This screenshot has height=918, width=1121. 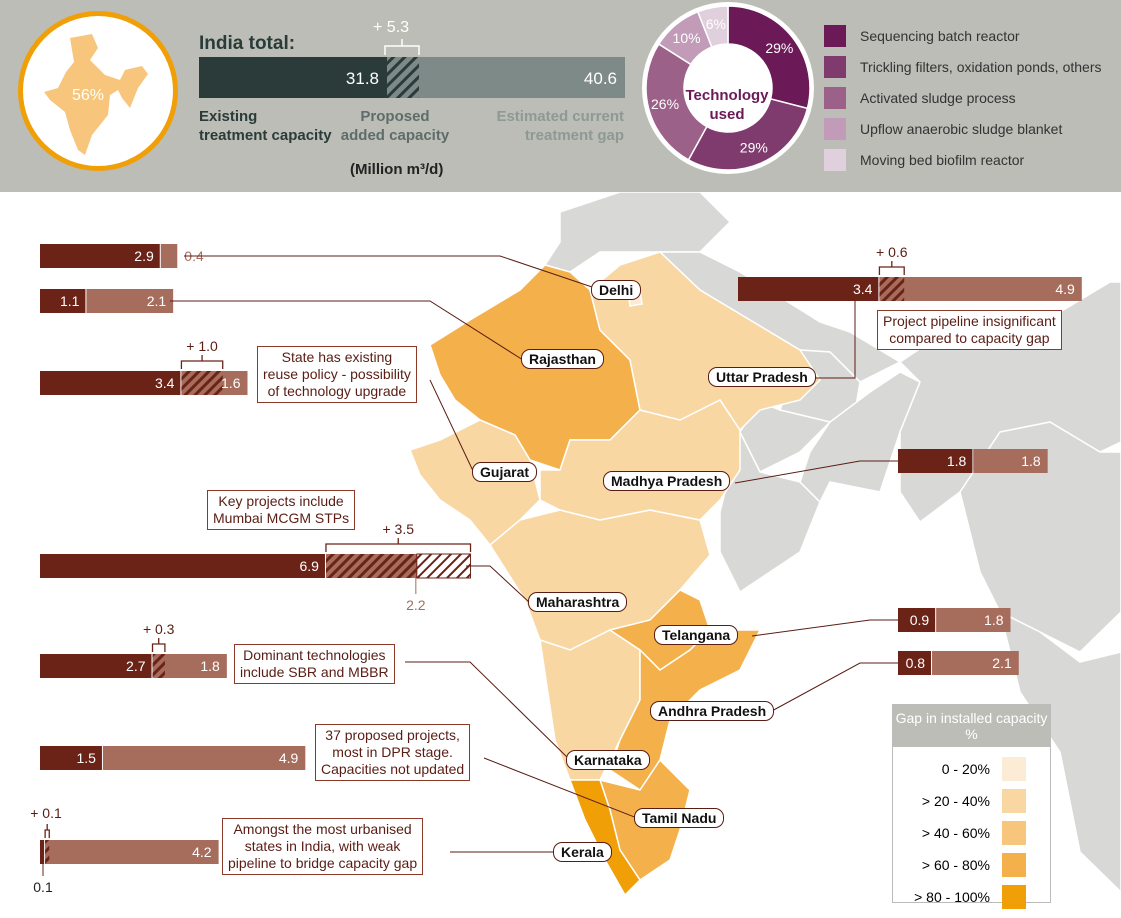 I want to click on label-tamil-nadu: Tamil Nadu, so click(x=679, y=818).